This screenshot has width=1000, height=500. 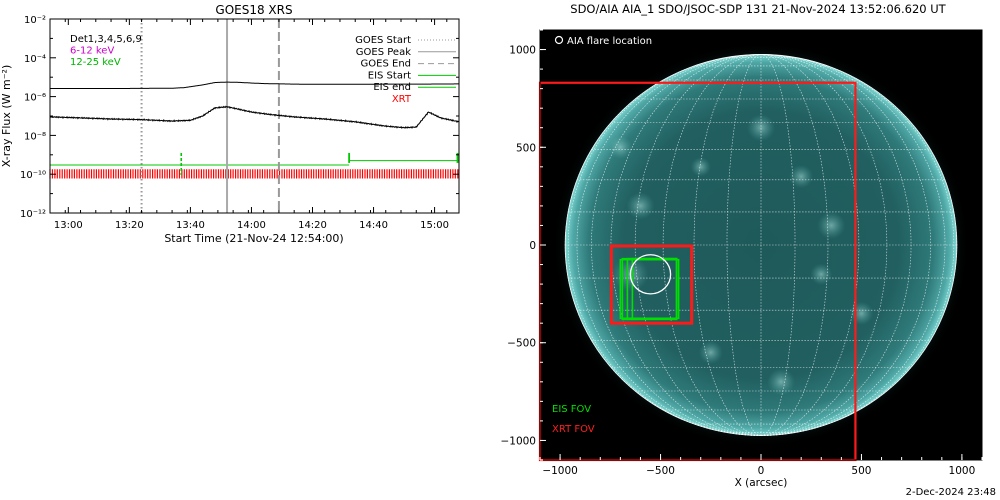 What do you see at coordinates (254, 85) in the screenshot?
I see `goes-long-channel-line` at bounding box center [254, 85].